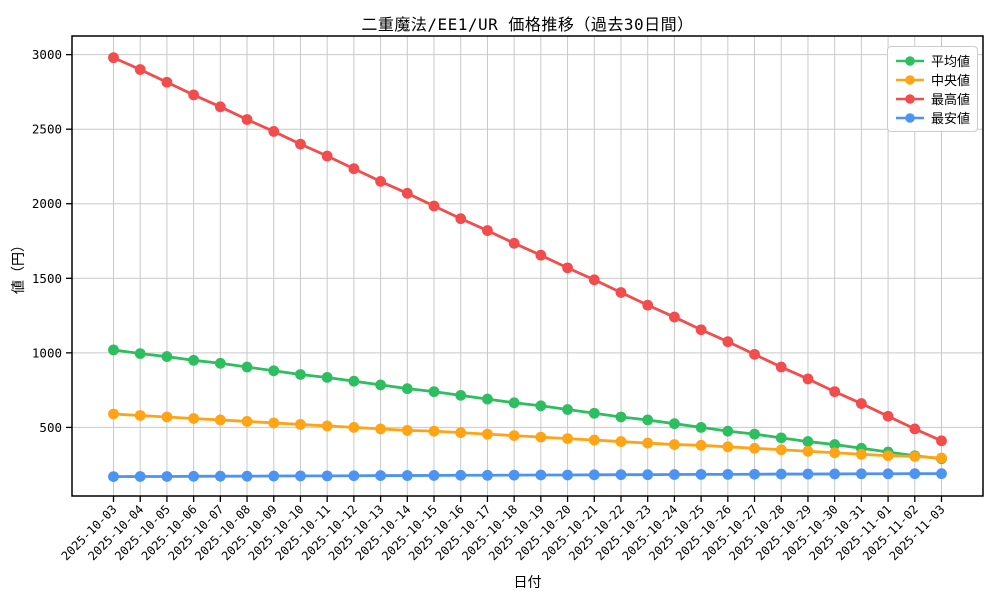 The image size is (1000, 600). Describe the element at coordinates (950, 81) in the screenshot. I see `legend-label-median: 中央値` at that location.